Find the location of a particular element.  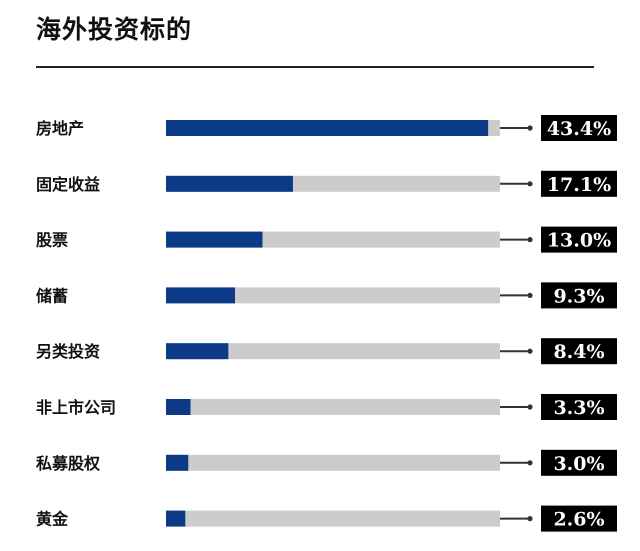

category-label: 非上市公司 is located at coordinates (76, 407).